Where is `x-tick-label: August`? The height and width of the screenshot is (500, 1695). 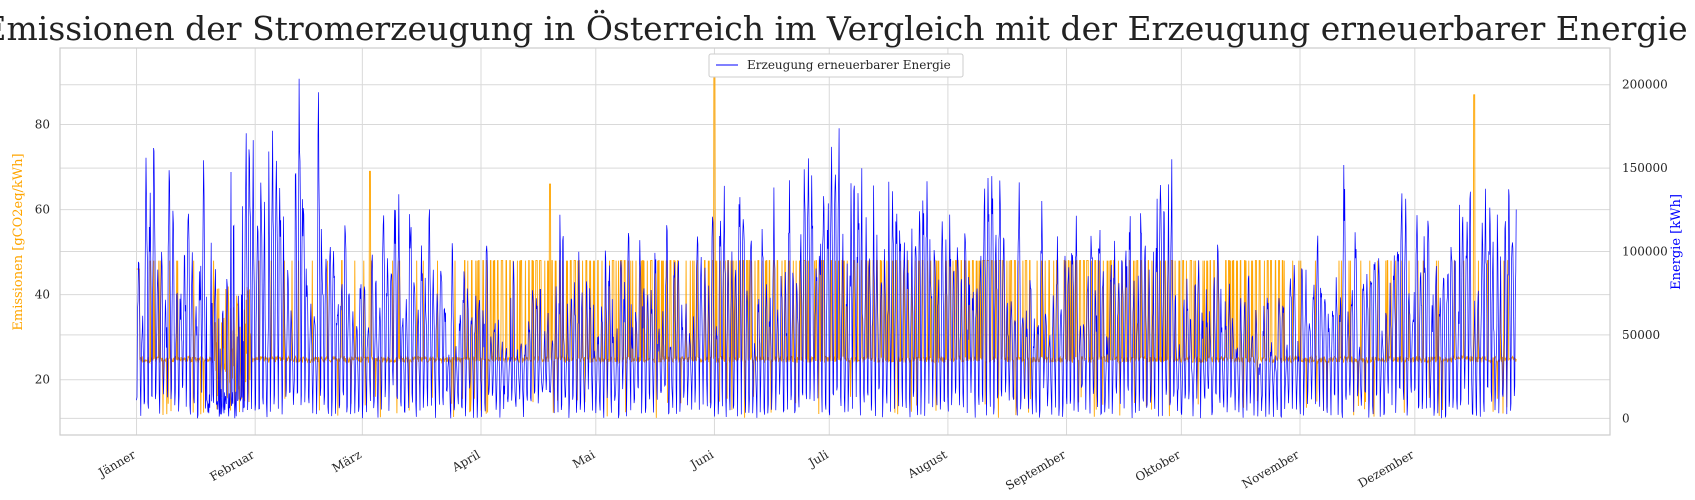 x-tick-label: August is located at coordinates (926, 464).